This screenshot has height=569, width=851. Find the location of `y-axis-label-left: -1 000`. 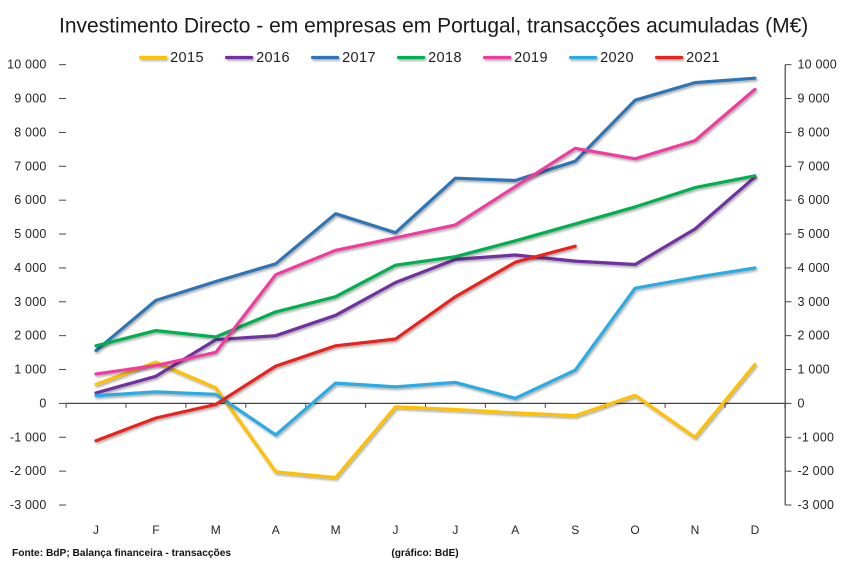

y-axis-label-left: -1 000 is located at coordinates (28, 437).